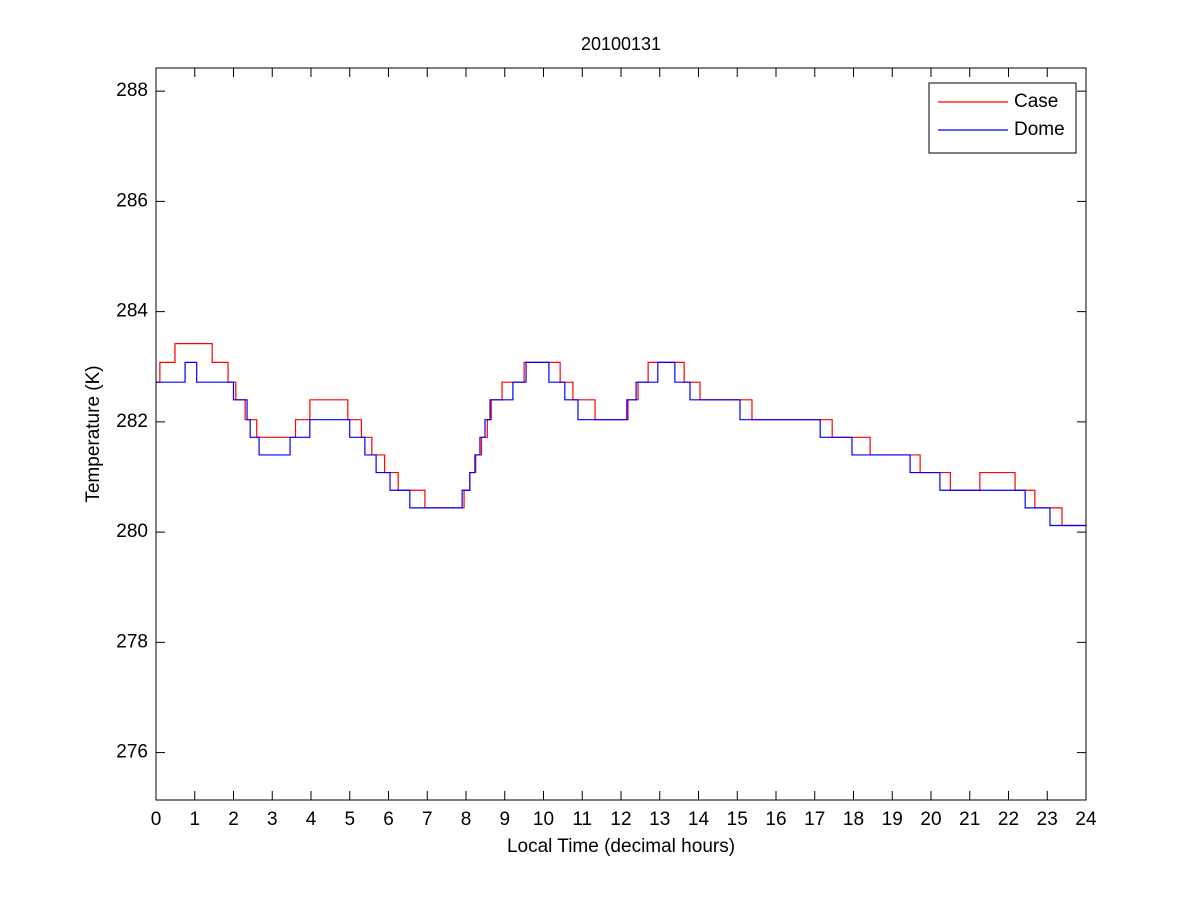  Describe the element at coordinates (1008, 819) in the screenshot. I see `x-tick-label: 22` at that location.